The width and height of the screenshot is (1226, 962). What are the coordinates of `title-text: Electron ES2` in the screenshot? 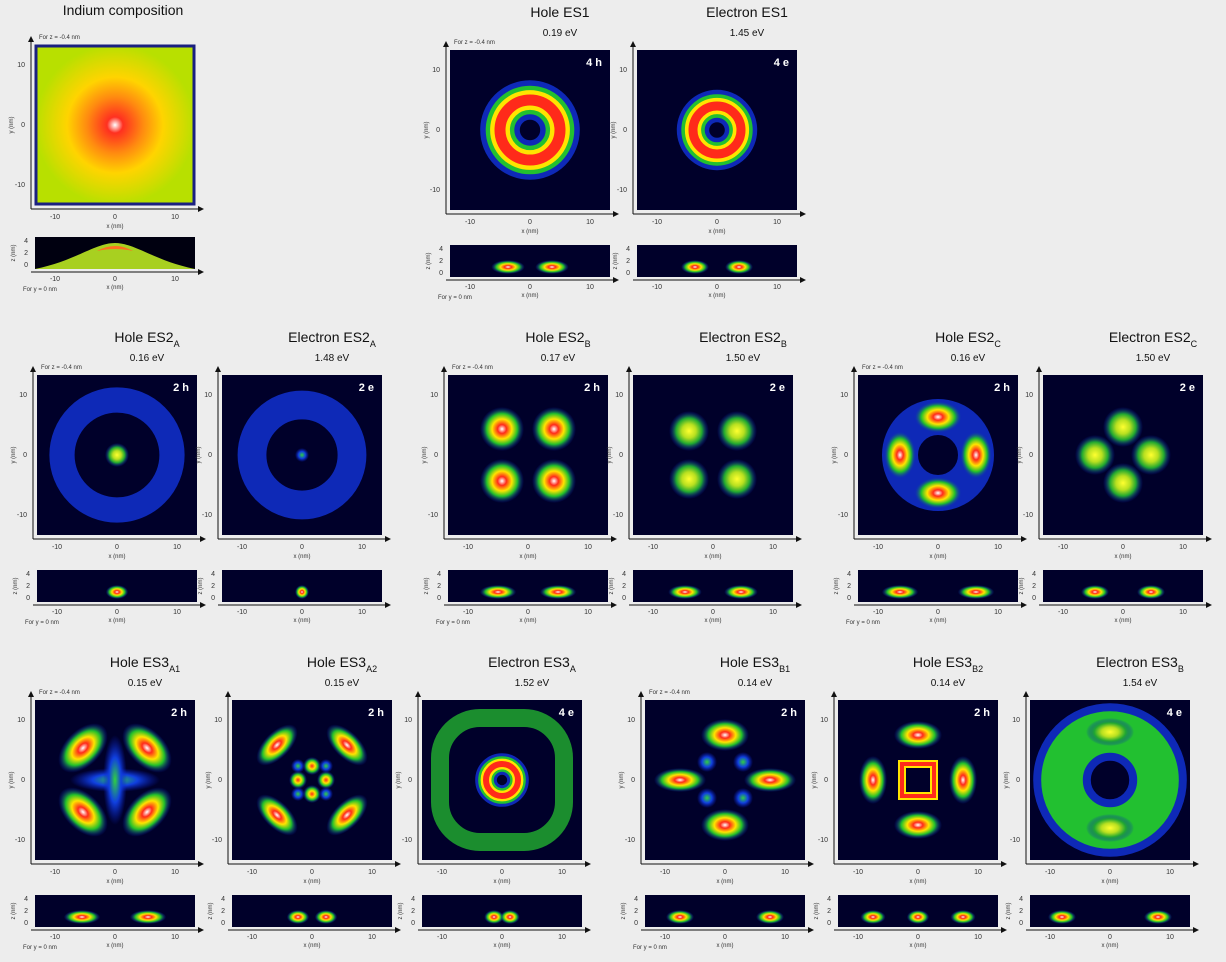 It's located at (740, 337).